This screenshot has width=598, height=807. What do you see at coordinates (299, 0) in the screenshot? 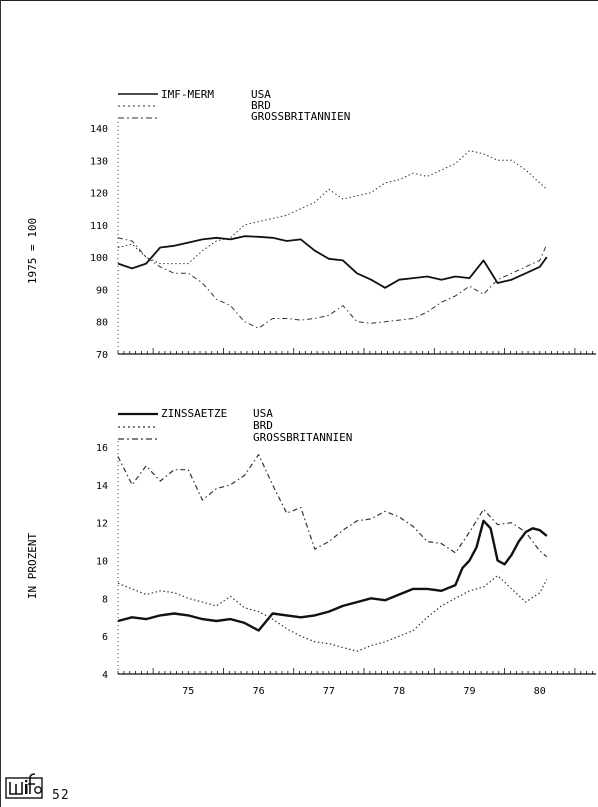
I see `page-border-top` at bounding box center [299, 0].